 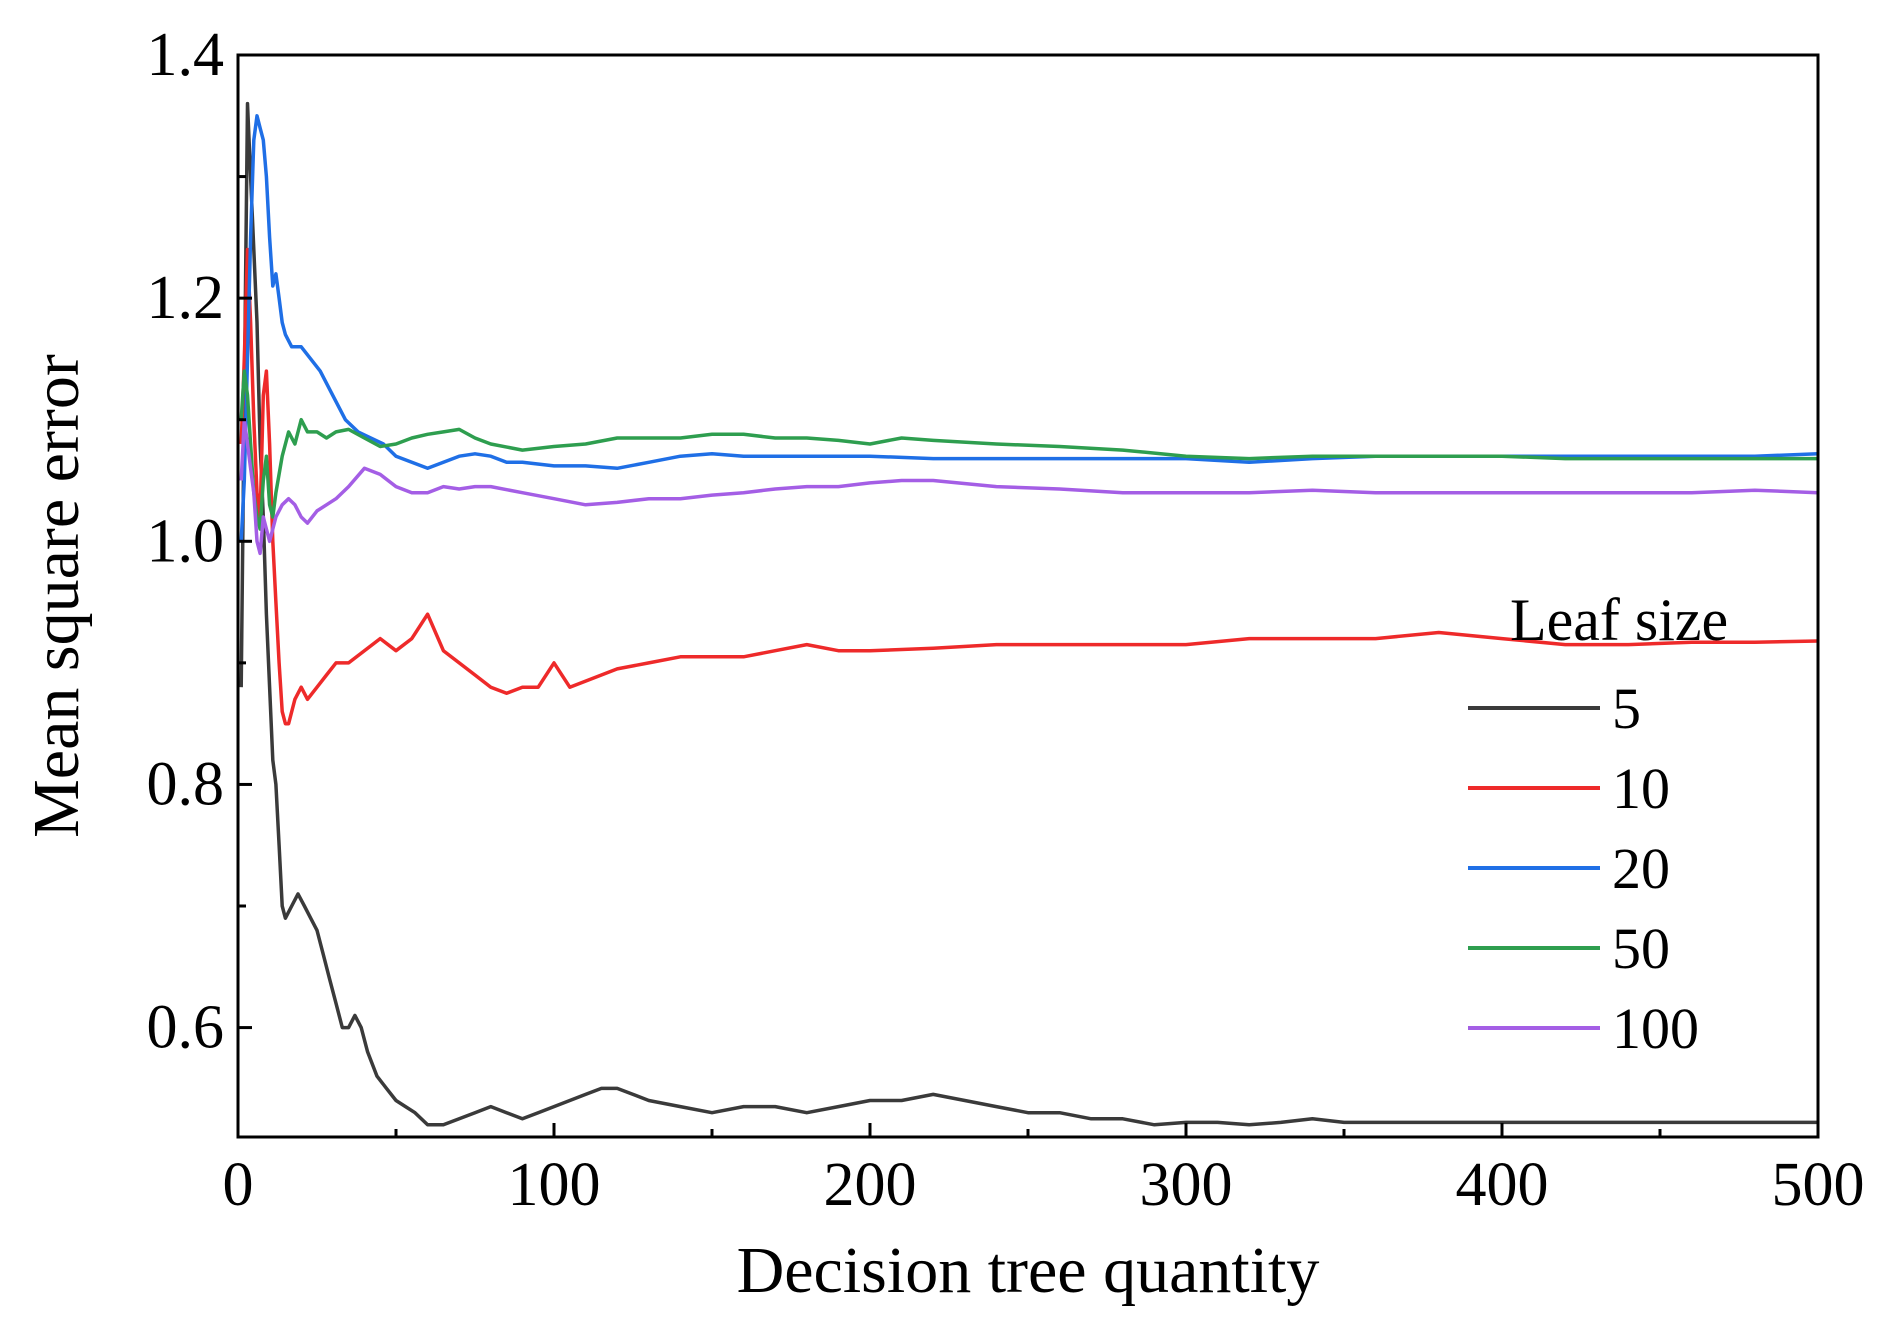 What do you see at coordinates (1186, 1185) in the screenshot?
I see `x-tick-label: 300` at bounding box center [1186, 1185].